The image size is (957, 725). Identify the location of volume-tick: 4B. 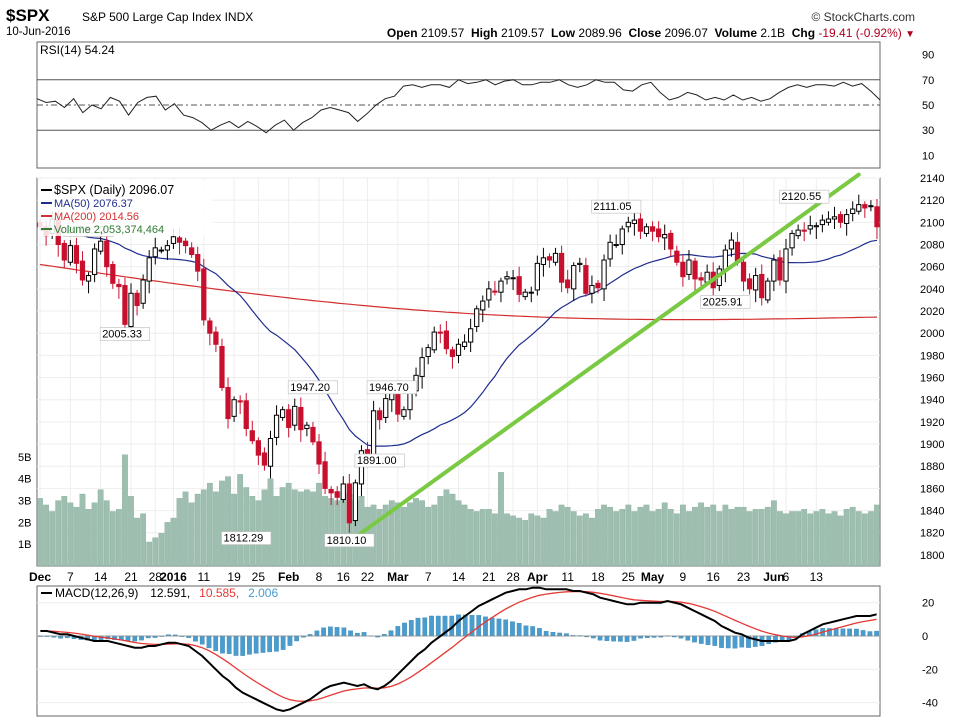
(24, 480).